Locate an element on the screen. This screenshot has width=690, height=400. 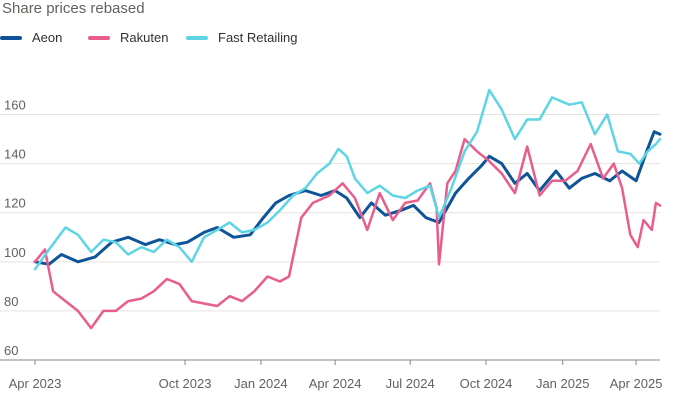
x-tick-label-3: Apr 2024 is located at coordinates (335, 383).